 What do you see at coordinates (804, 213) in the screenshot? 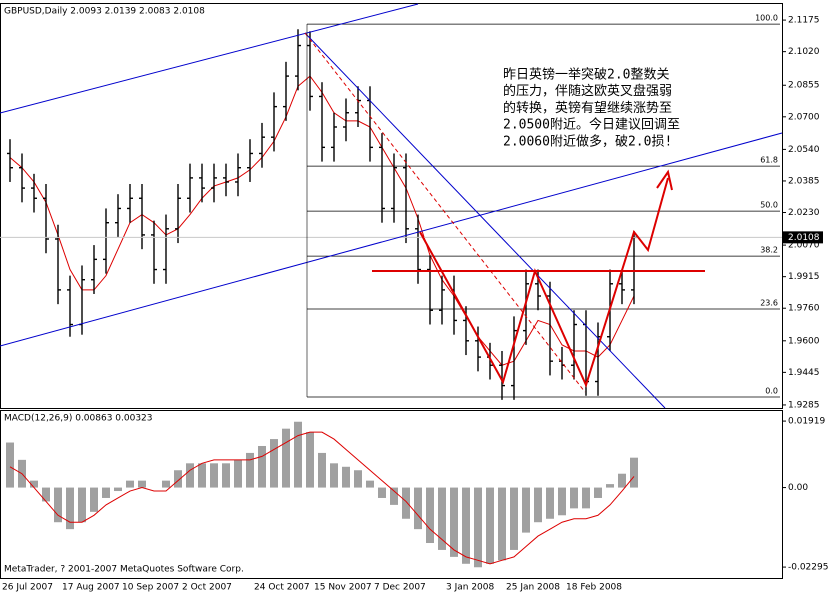
I see `y-tick-label: 2.0230` at bounding box center [804, 213].